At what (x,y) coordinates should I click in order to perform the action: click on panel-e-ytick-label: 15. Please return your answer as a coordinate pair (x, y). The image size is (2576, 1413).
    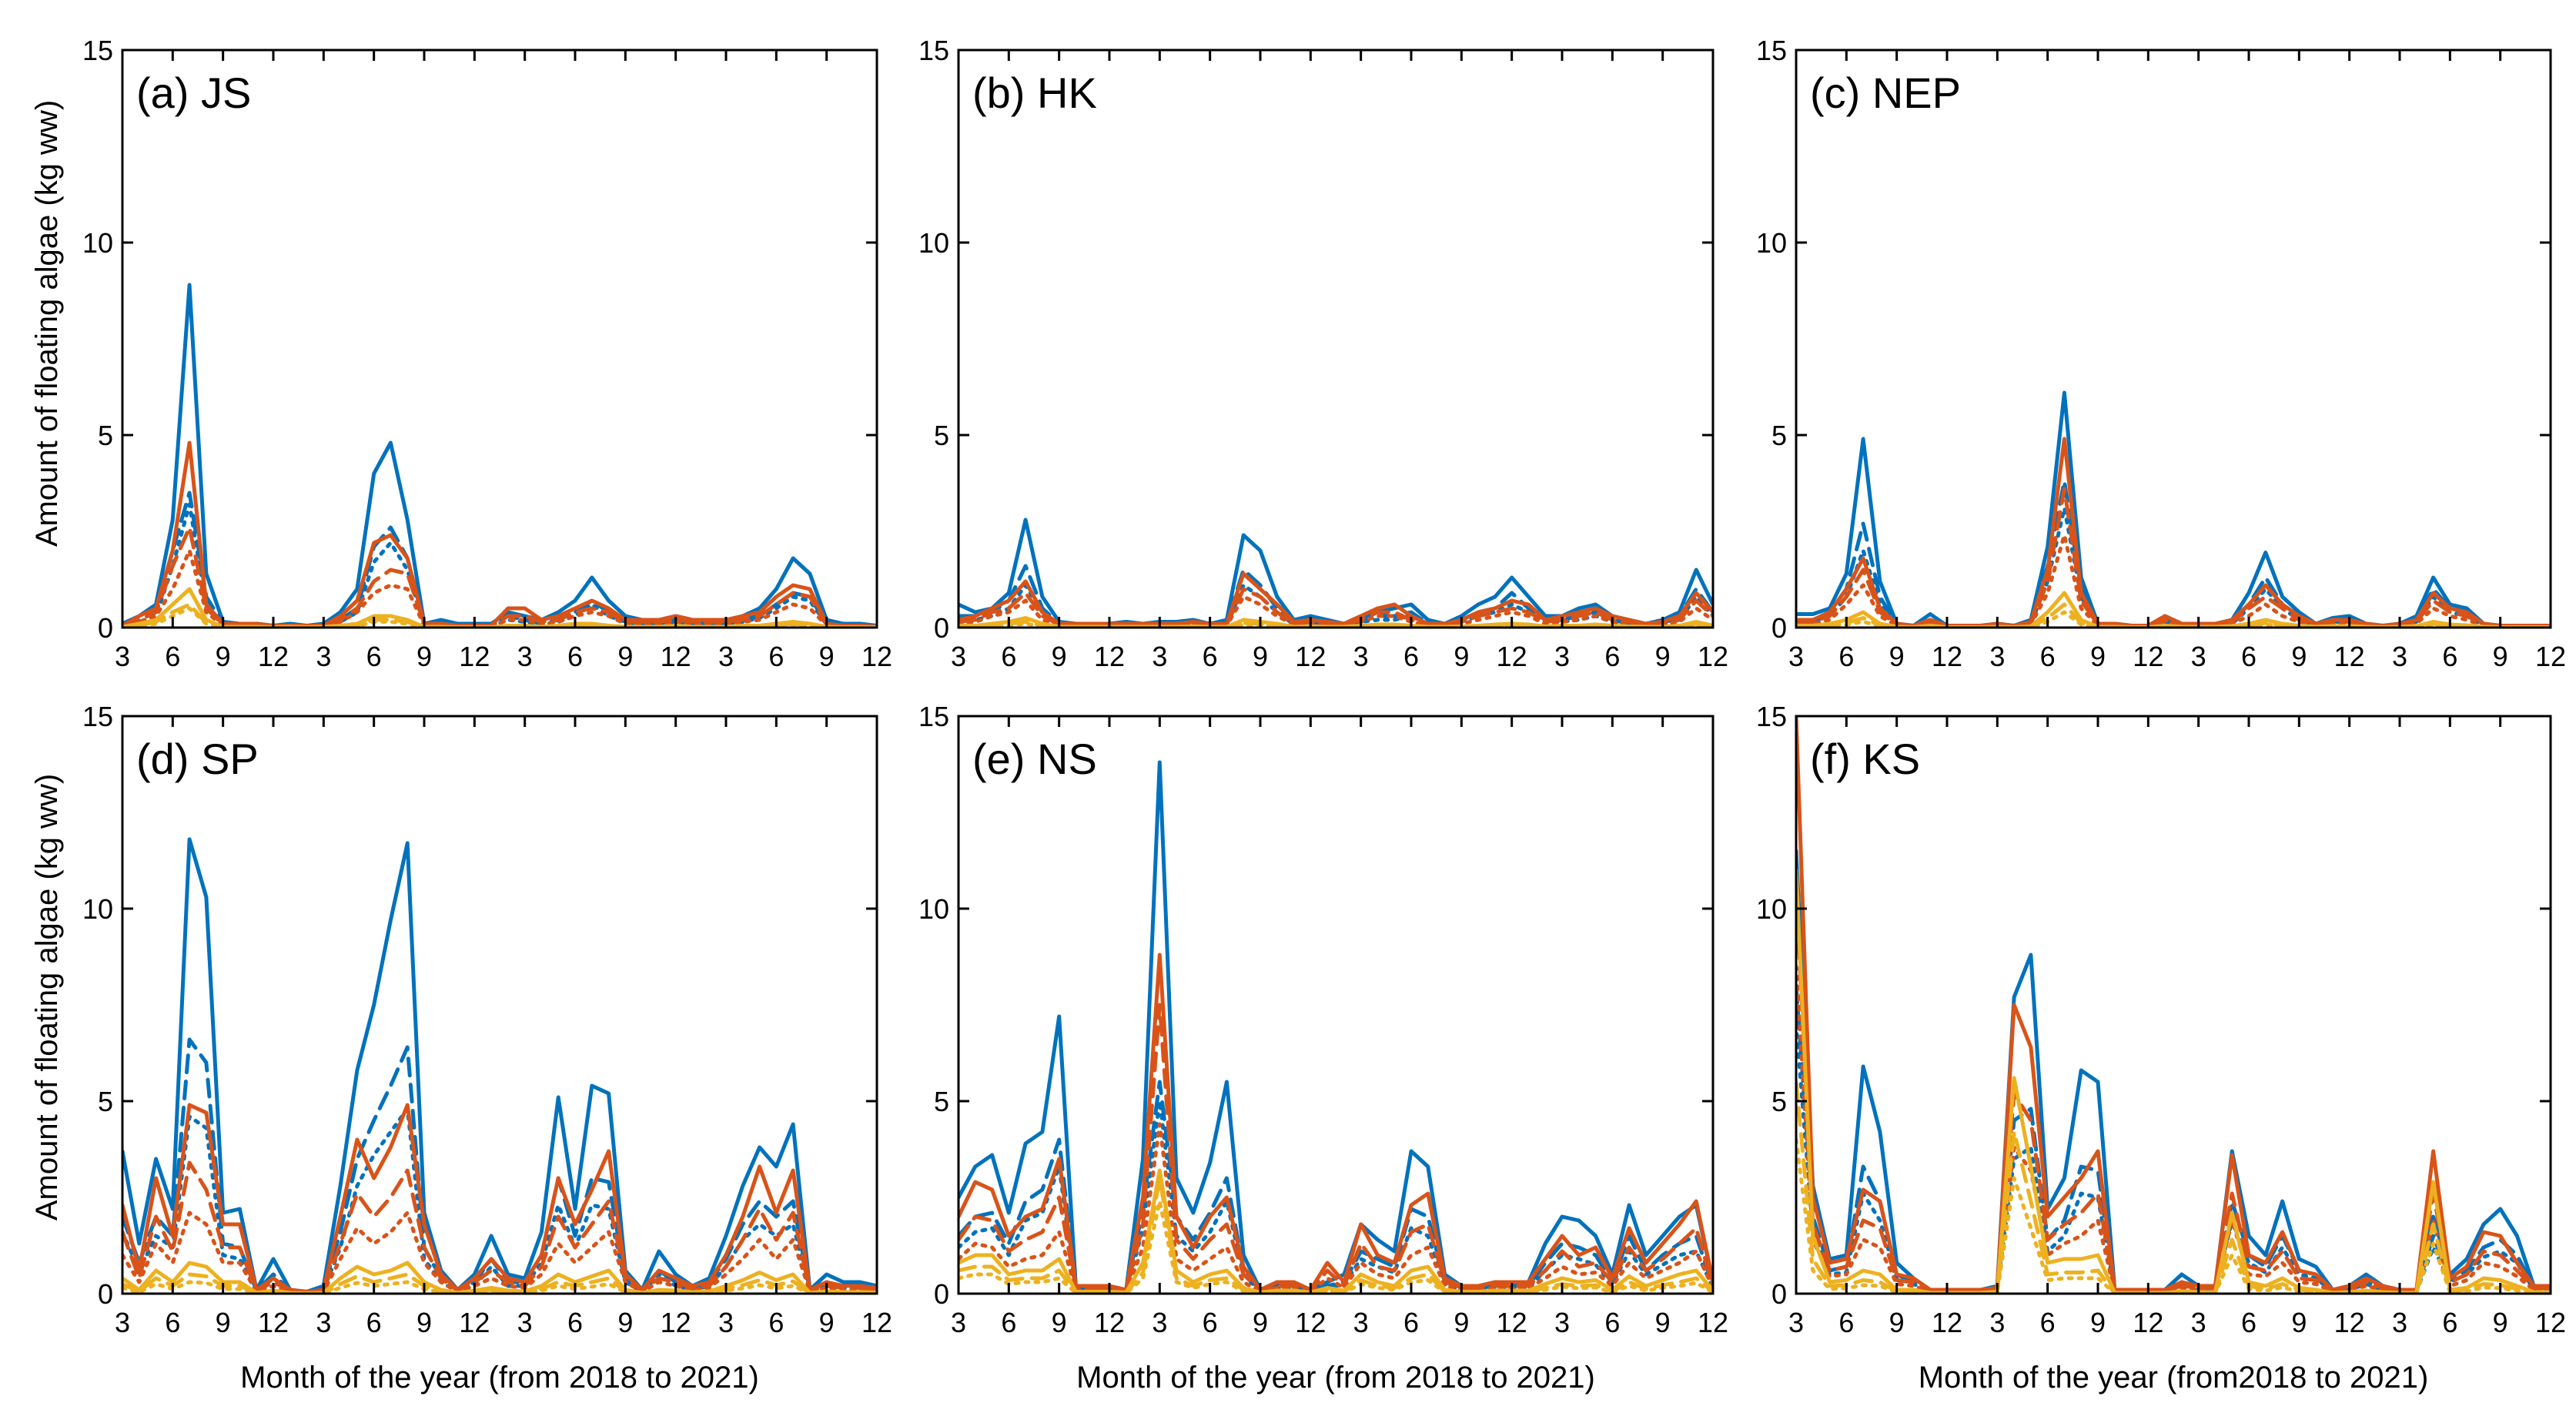
    Looking at the image, I should click on (934, 717).